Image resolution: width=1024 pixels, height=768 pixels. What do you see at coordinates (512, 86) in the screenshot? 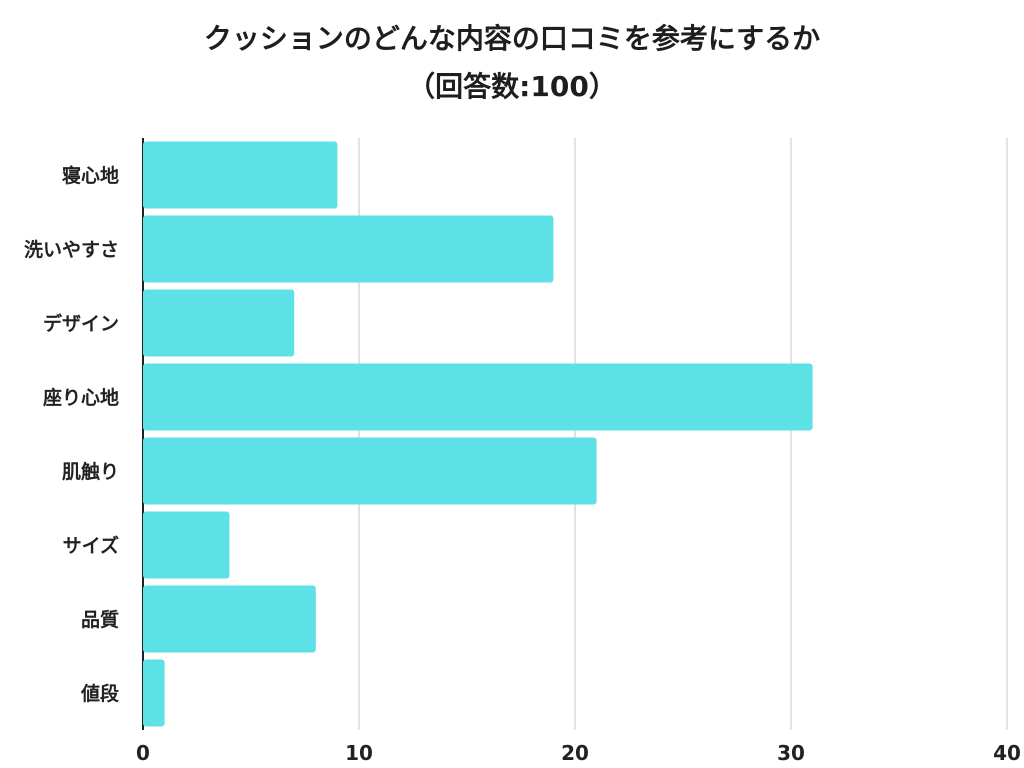
I see `chart-subtitle: （回答数:100）` at bounding box center [512, 86].